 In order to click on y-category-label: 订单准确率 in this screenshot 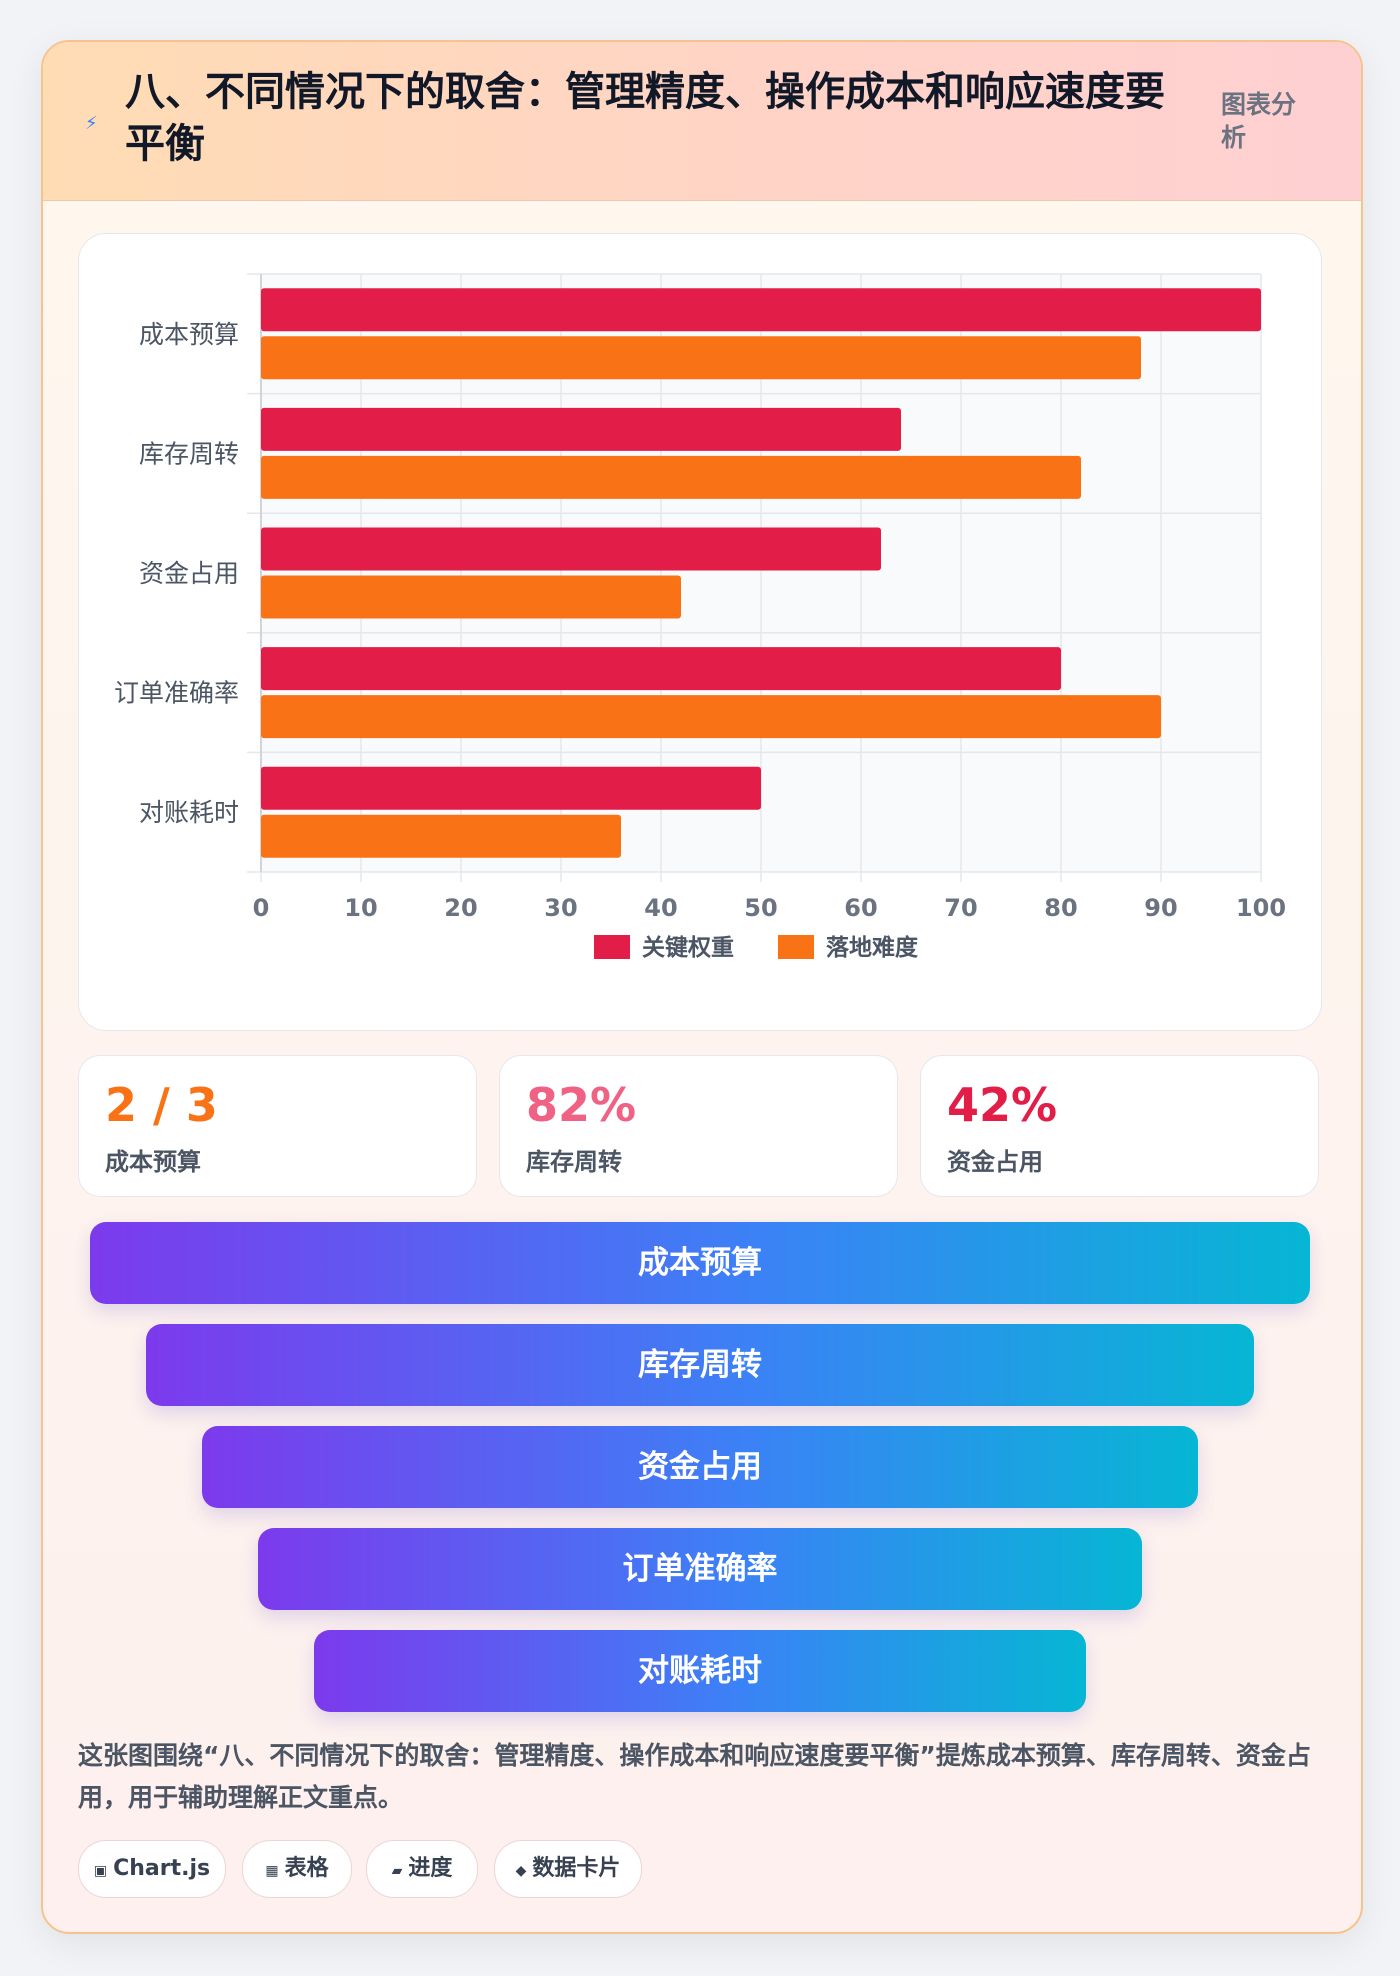, I will do `click(176, 693)`.